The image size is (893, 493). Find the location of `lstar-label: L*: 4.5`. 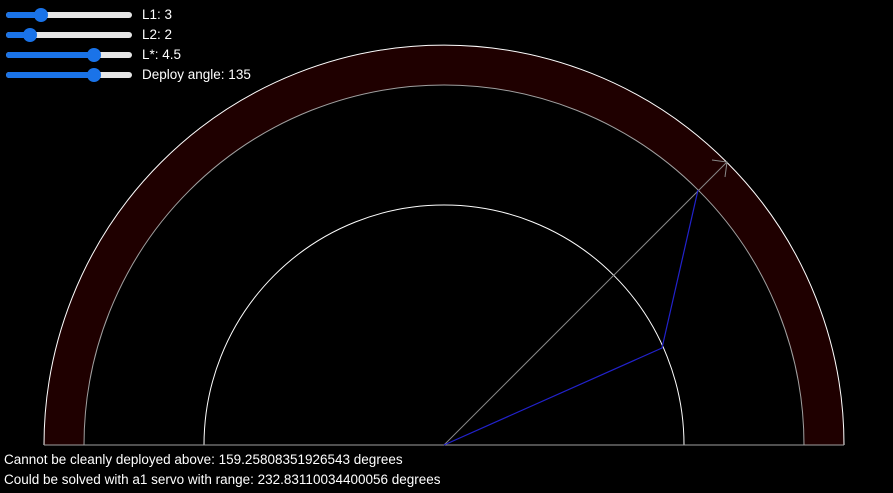

lstar-label: L*: 4.5 is located at coordinates (162, 54).